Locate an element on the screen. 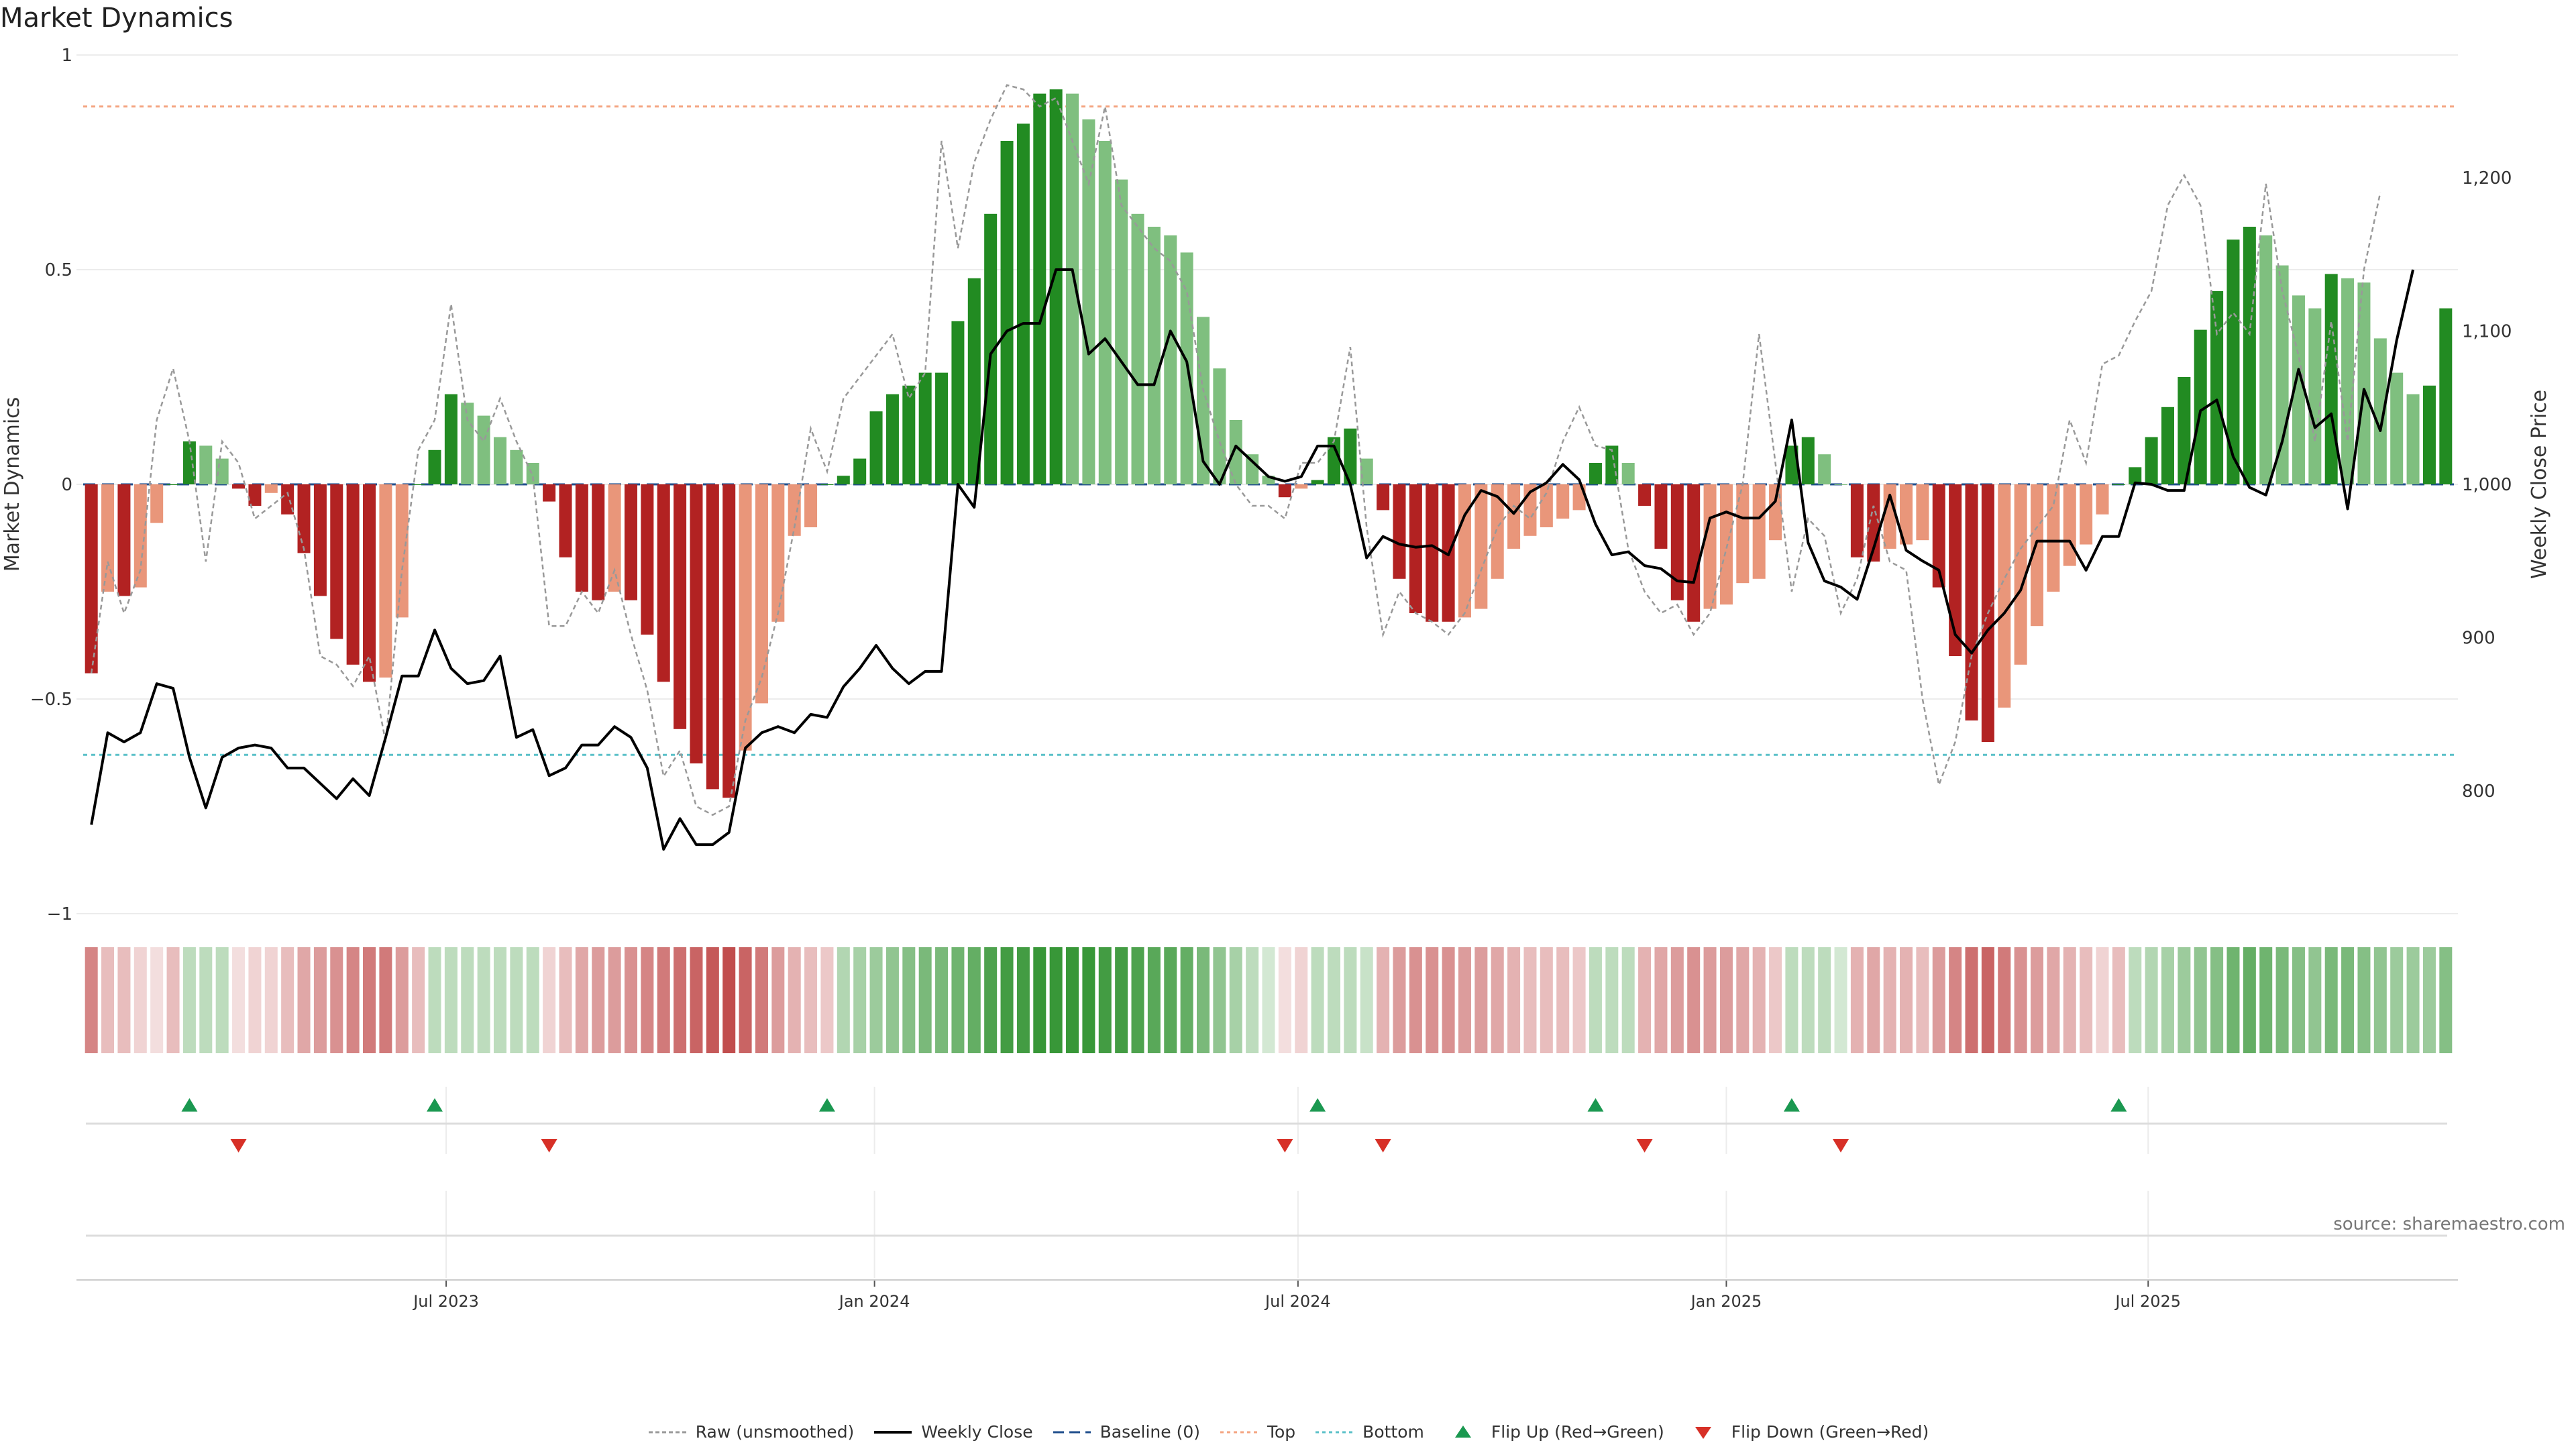 The image size is (2576, 1449). legend-item-top: Top is located at coordinates (1257, 1432).